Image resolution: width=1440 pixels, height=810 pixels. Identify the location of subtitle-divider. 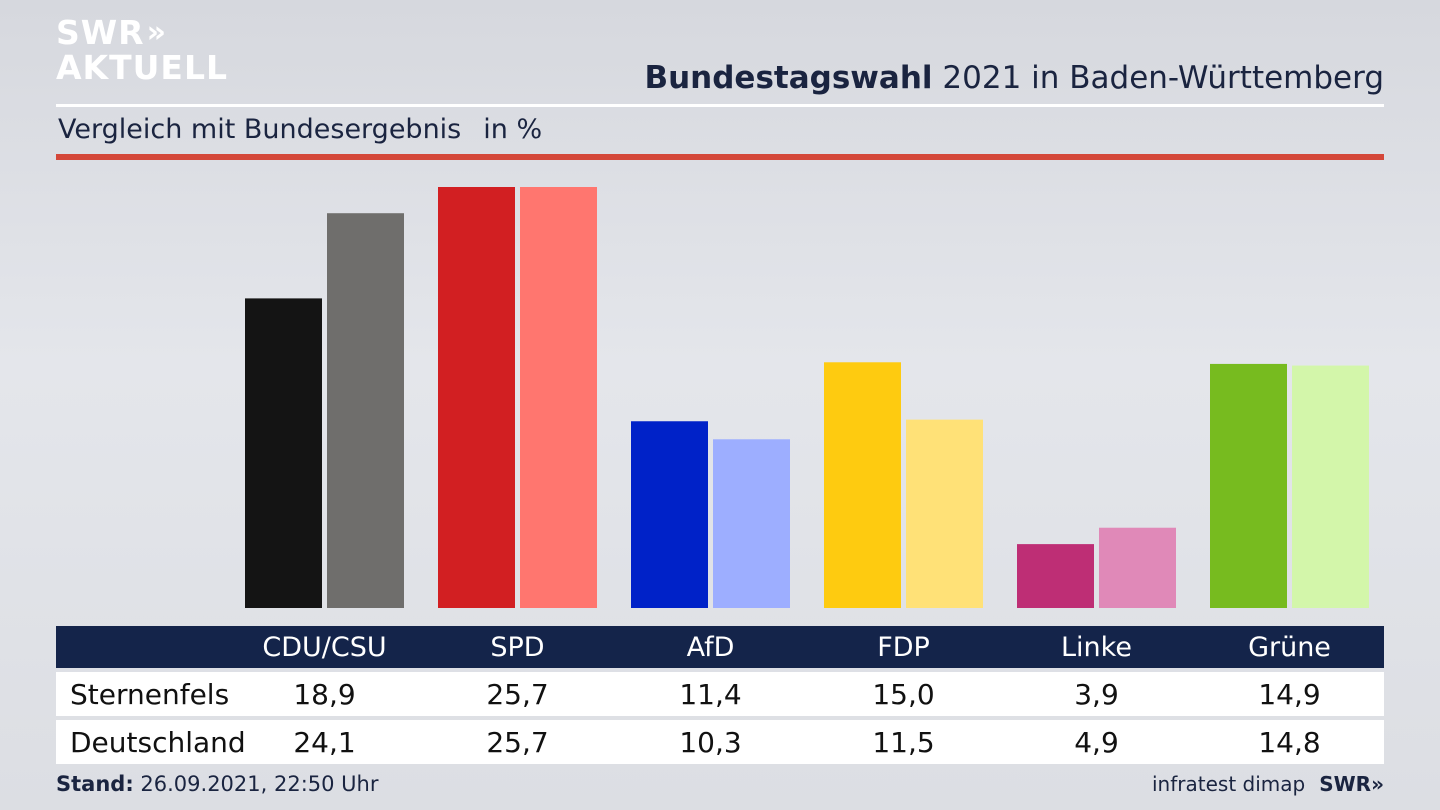
(720, 157).